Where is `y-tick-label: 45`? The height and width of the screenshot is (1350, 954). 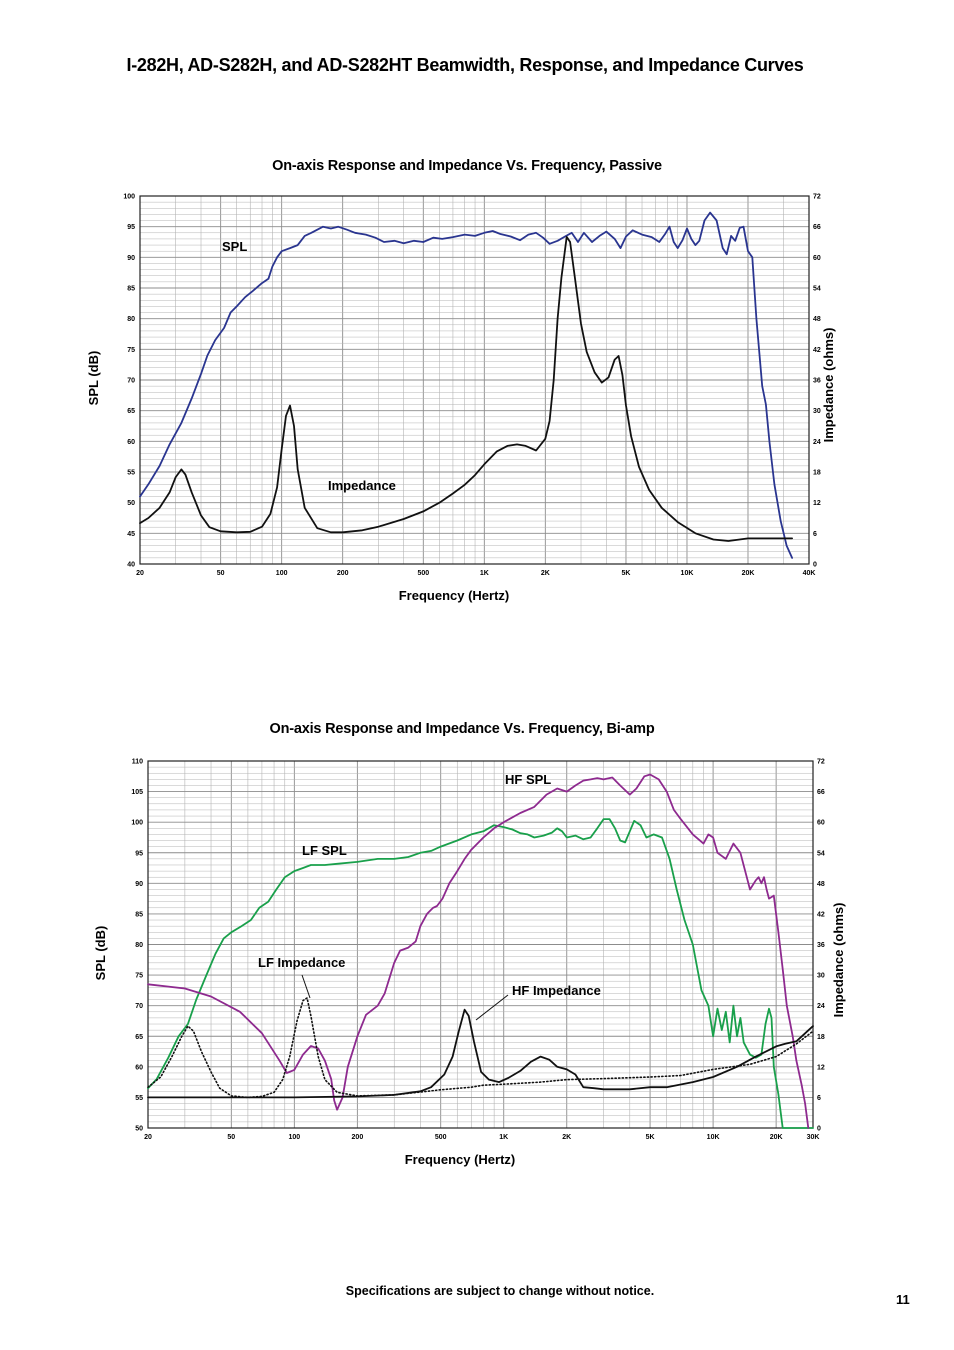
y-tick-label: 45 is located at coordinates (131, 534).